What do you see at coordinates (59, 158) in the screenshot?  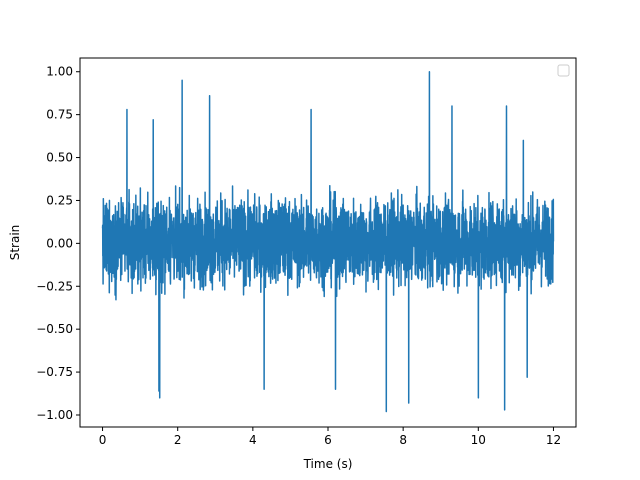 I see `y-tick-label: 0.50` at bounding box center [59, 158].